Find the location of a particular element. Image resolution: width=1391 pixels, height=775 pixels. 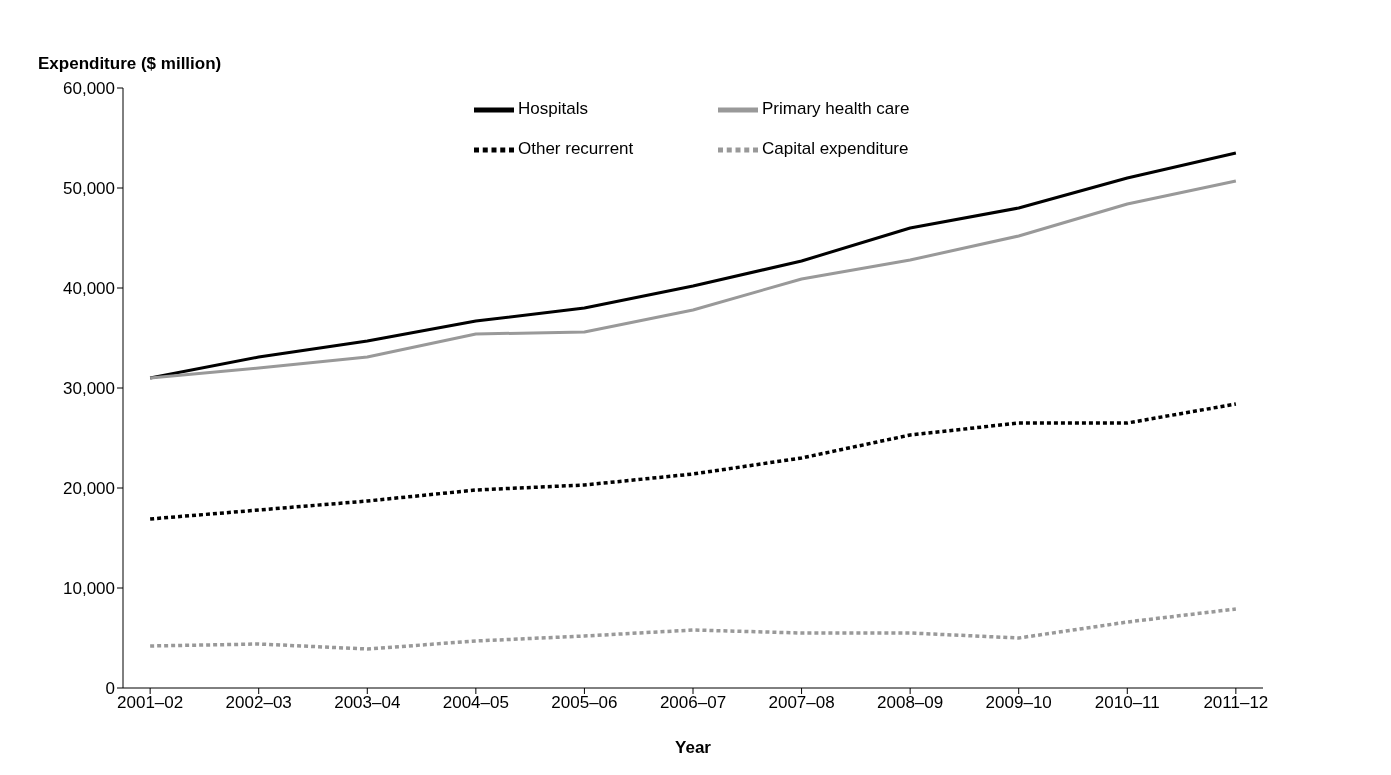

legend-label: Capital expenditure is located at coordinates (836, 149).